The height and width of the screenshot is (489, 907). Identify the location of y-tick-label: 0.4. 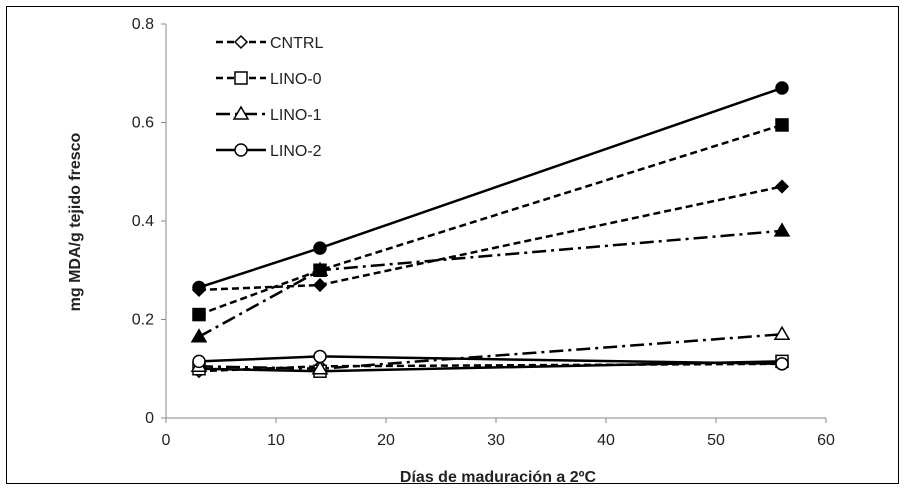
(143, 221).